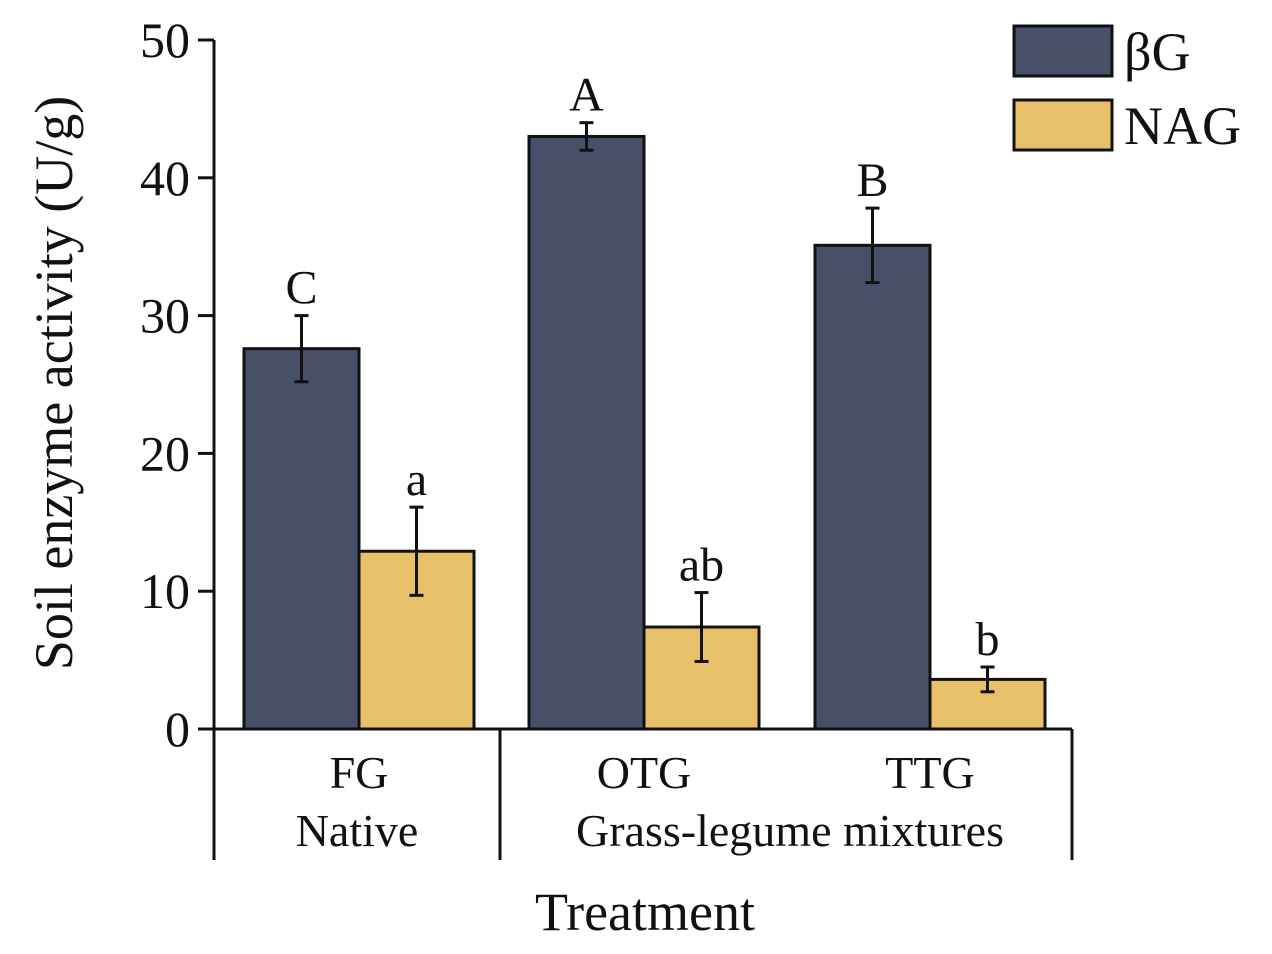 This screenshot has width=1272, height=954. I want to click on y-tick-label: 0, so click(177, 729).